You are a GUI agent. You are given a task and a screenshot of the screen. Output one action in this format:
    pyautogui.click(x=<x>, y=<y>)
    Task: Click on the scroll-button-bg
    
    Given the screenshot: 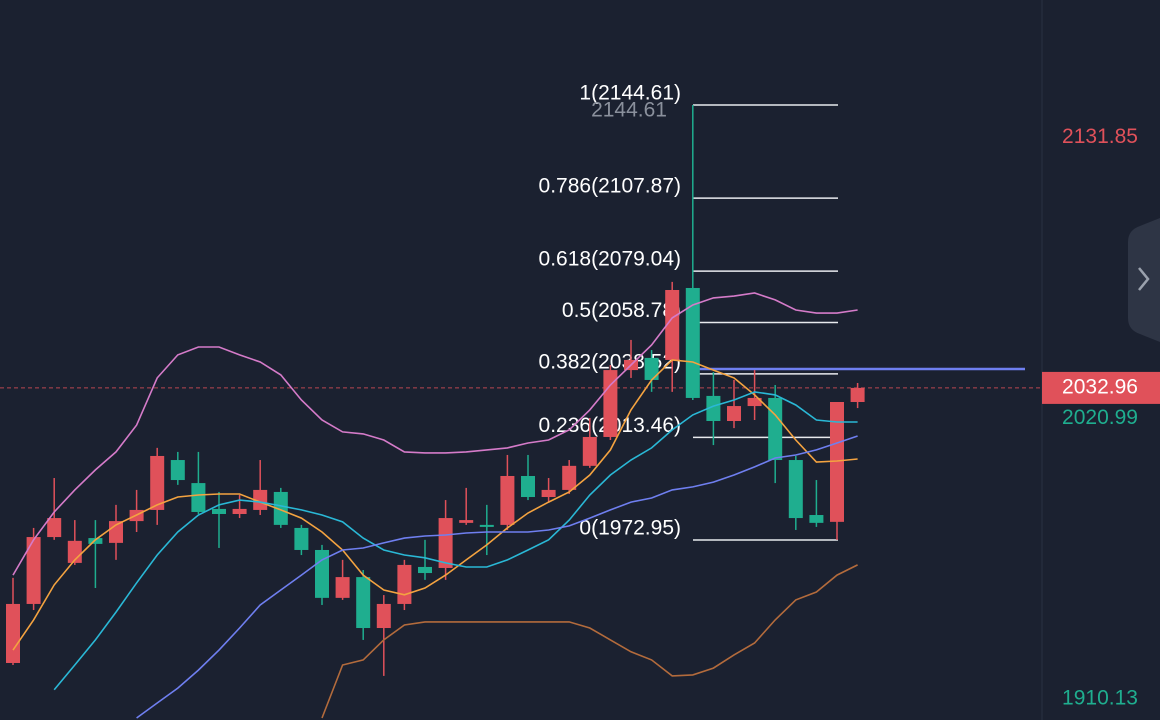 What is the action you would take?
    pyautogui.click(x=1144, y=280)
    